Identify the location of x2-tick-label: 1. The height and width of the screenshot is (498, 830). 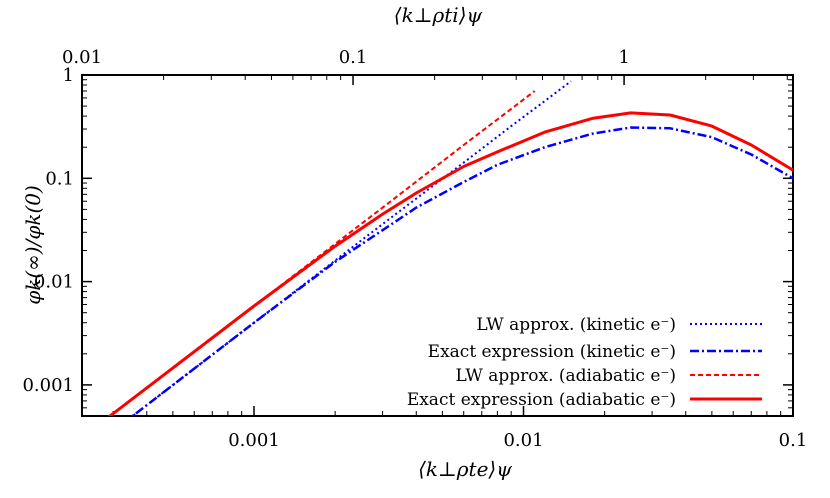
(623, 57).